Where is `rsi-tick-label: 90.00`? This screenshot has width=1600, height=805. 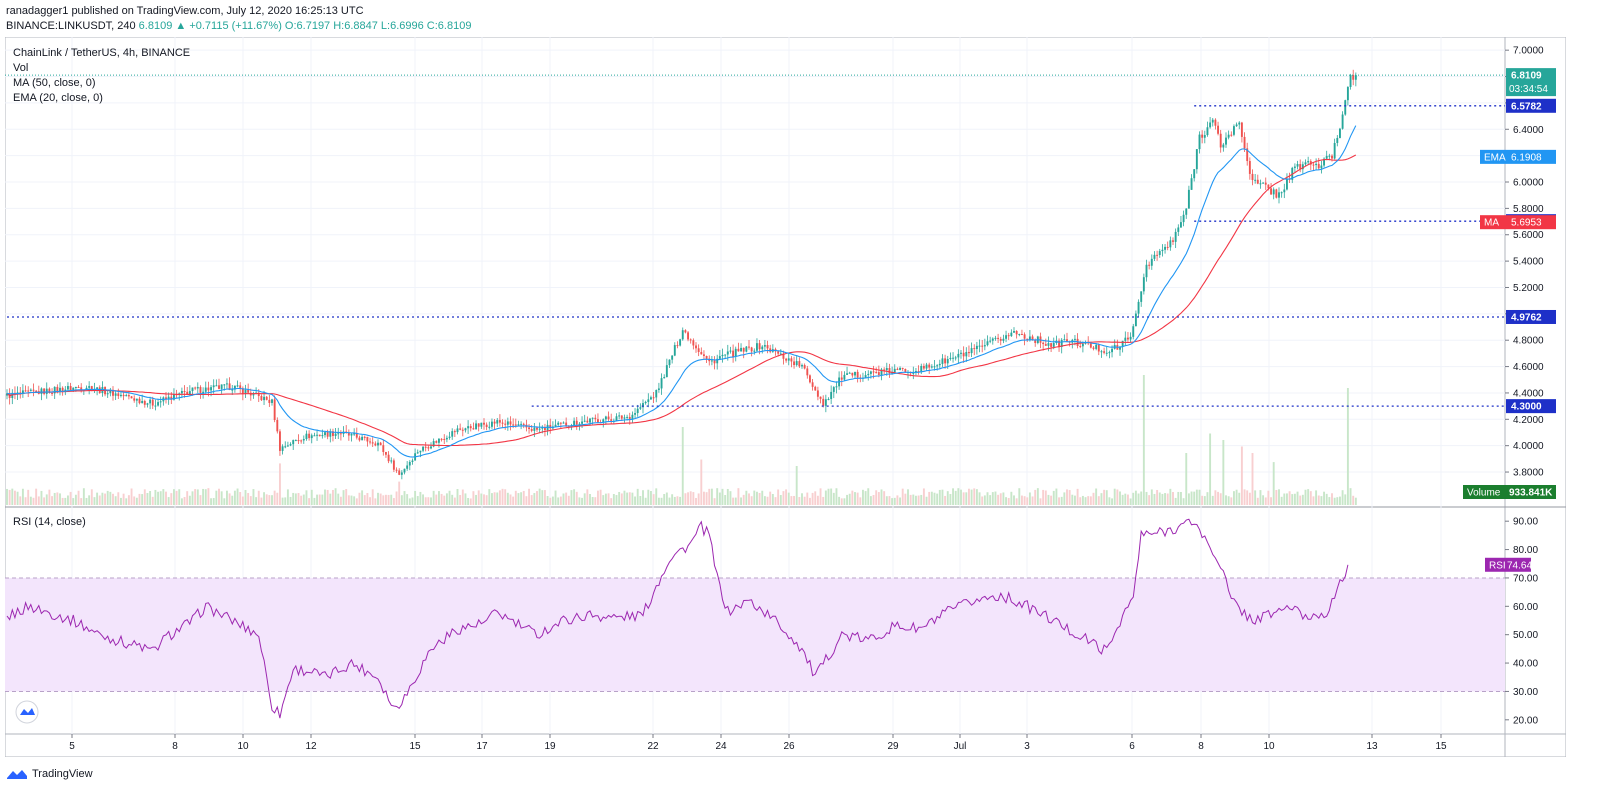 rsi-tick-label: 90.00 is located at coordinates (1525, 522).